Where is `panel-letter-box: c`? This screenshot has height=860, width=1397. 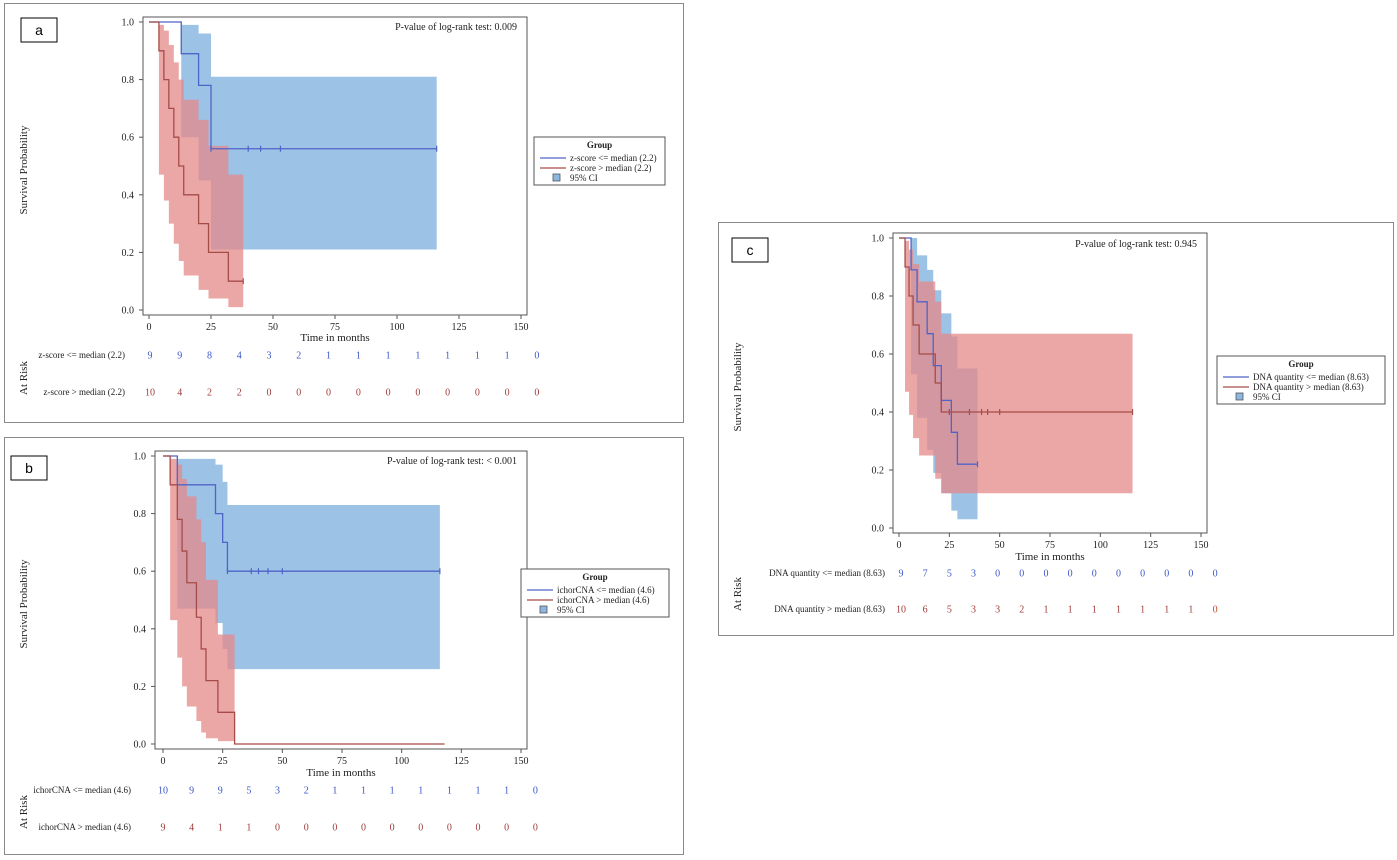
panel-letter-box: c is located at coordinates (750, 250).